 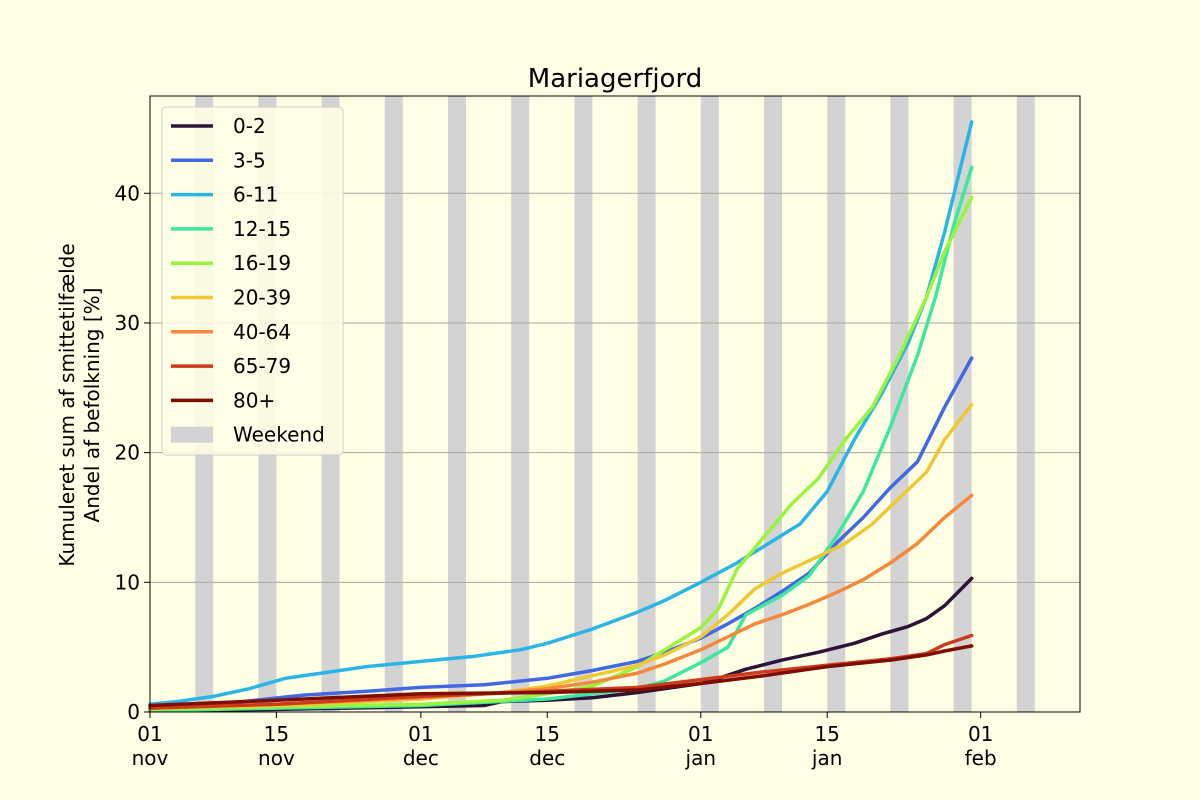 What do you see at coordinates (254, 400) in the screenshot?
I see `legend-label: 80+` at bounding box center [254, 400].